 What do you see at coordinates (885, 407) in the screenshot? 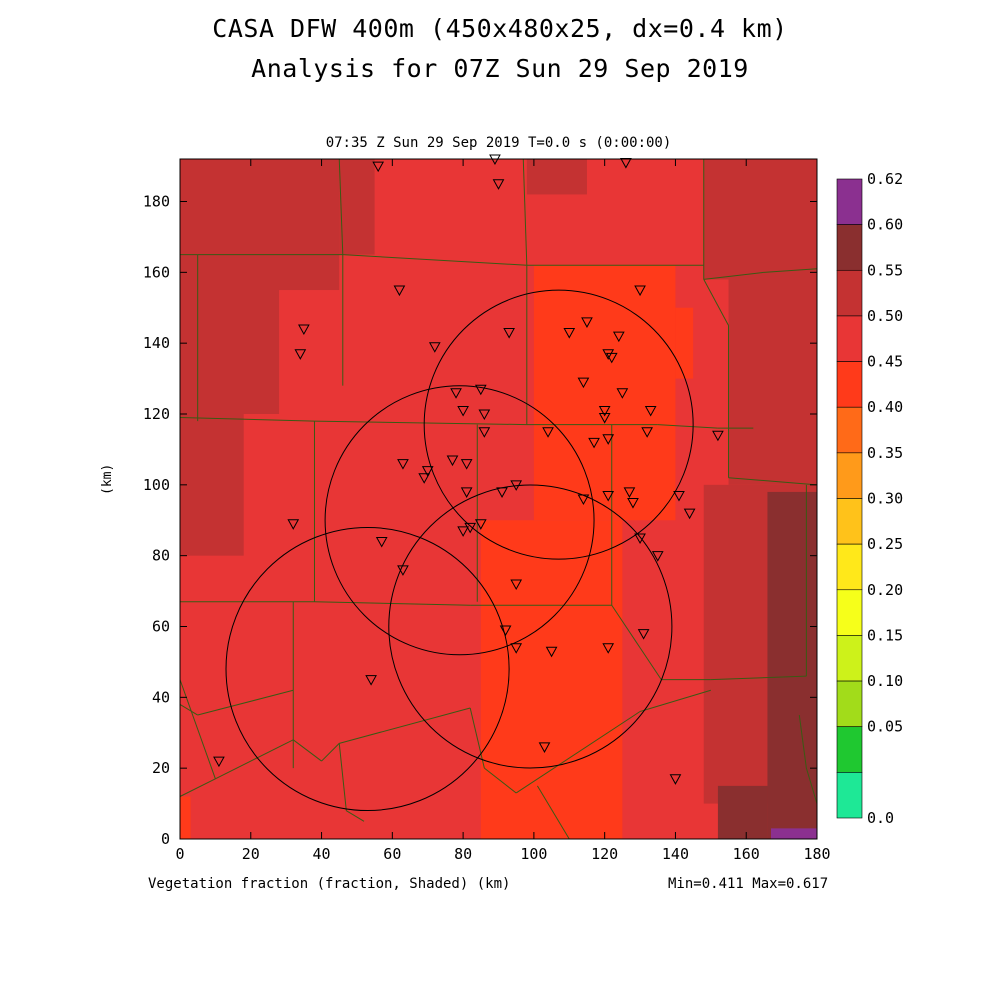
I see `colorbar-label: 0.40` at bounding box center [885, 407].